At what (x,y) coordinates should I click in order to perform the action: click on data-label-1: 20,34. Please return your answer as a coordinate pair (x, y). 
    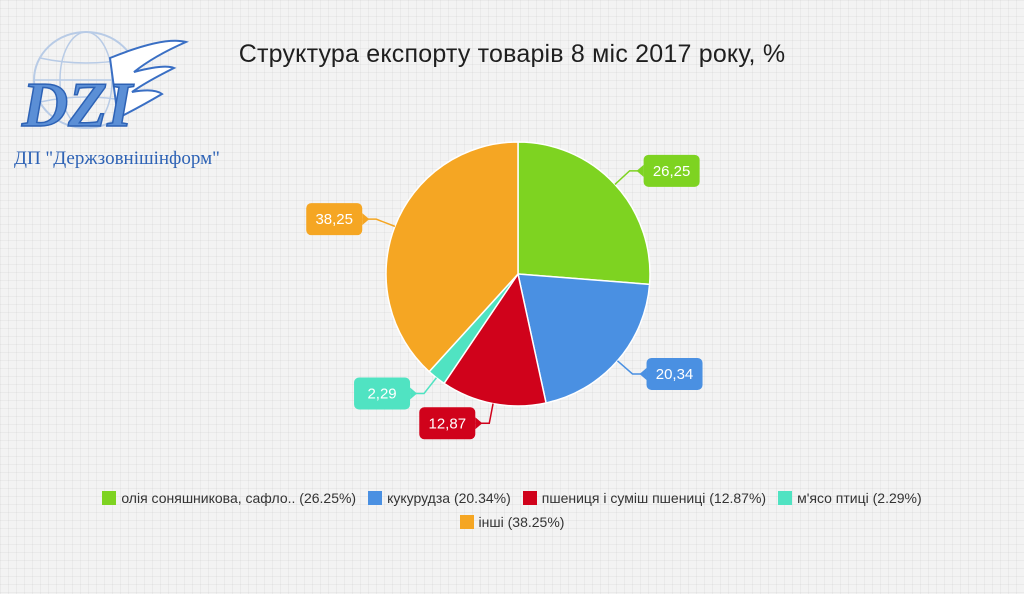
    Looking at the image, I should click on (675, 374).